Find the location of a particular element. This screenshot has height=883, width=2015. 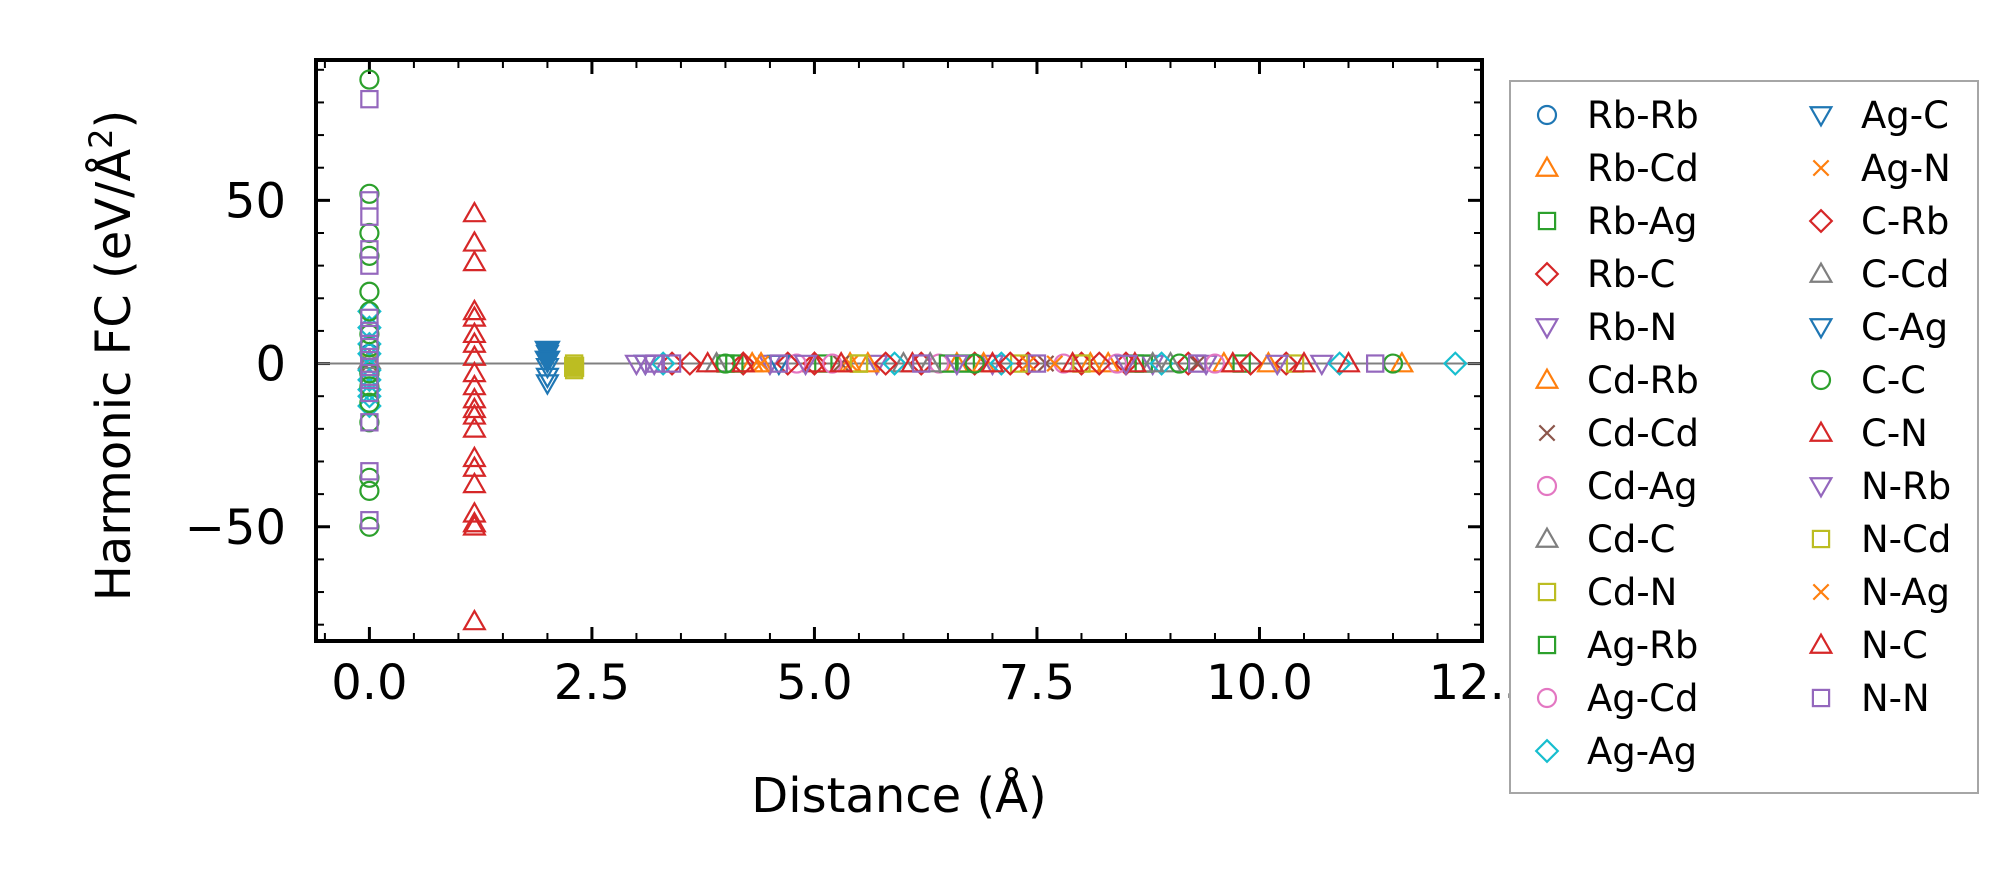

y-axis-label: Harmonic FC (eV/Å2) is located at coordinates (112, 356).